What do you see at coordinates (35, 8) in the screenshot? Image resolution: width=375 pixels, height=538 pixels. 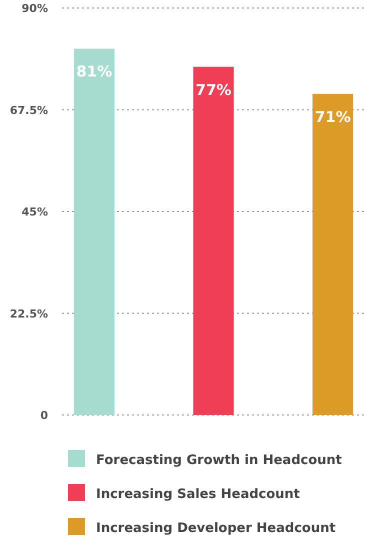 I see `y-tick-label: 90%` at bounding box center [35, 8].